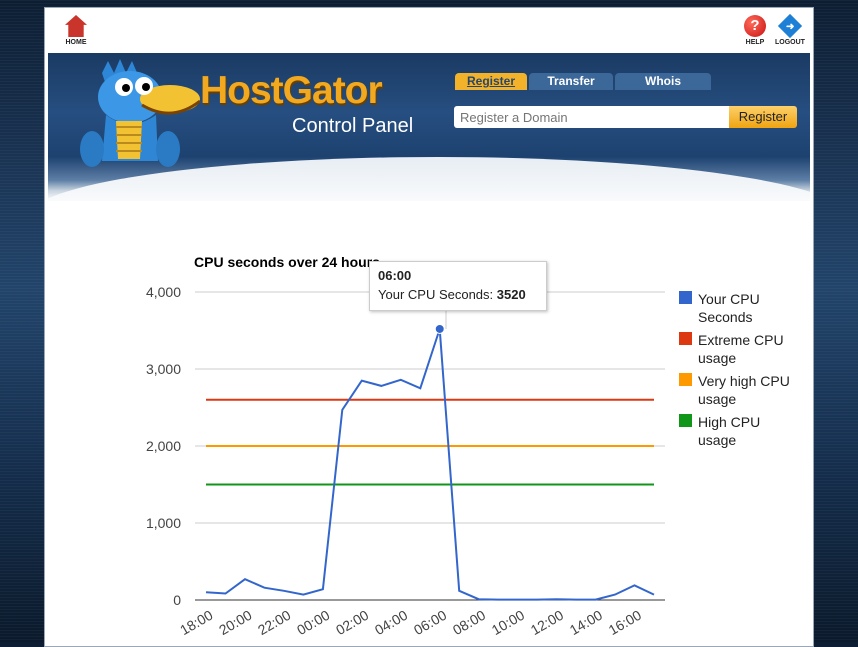 The width and height of the screenshot is (858, 647). I want to click on help-icon: ?, so click(755, 26).